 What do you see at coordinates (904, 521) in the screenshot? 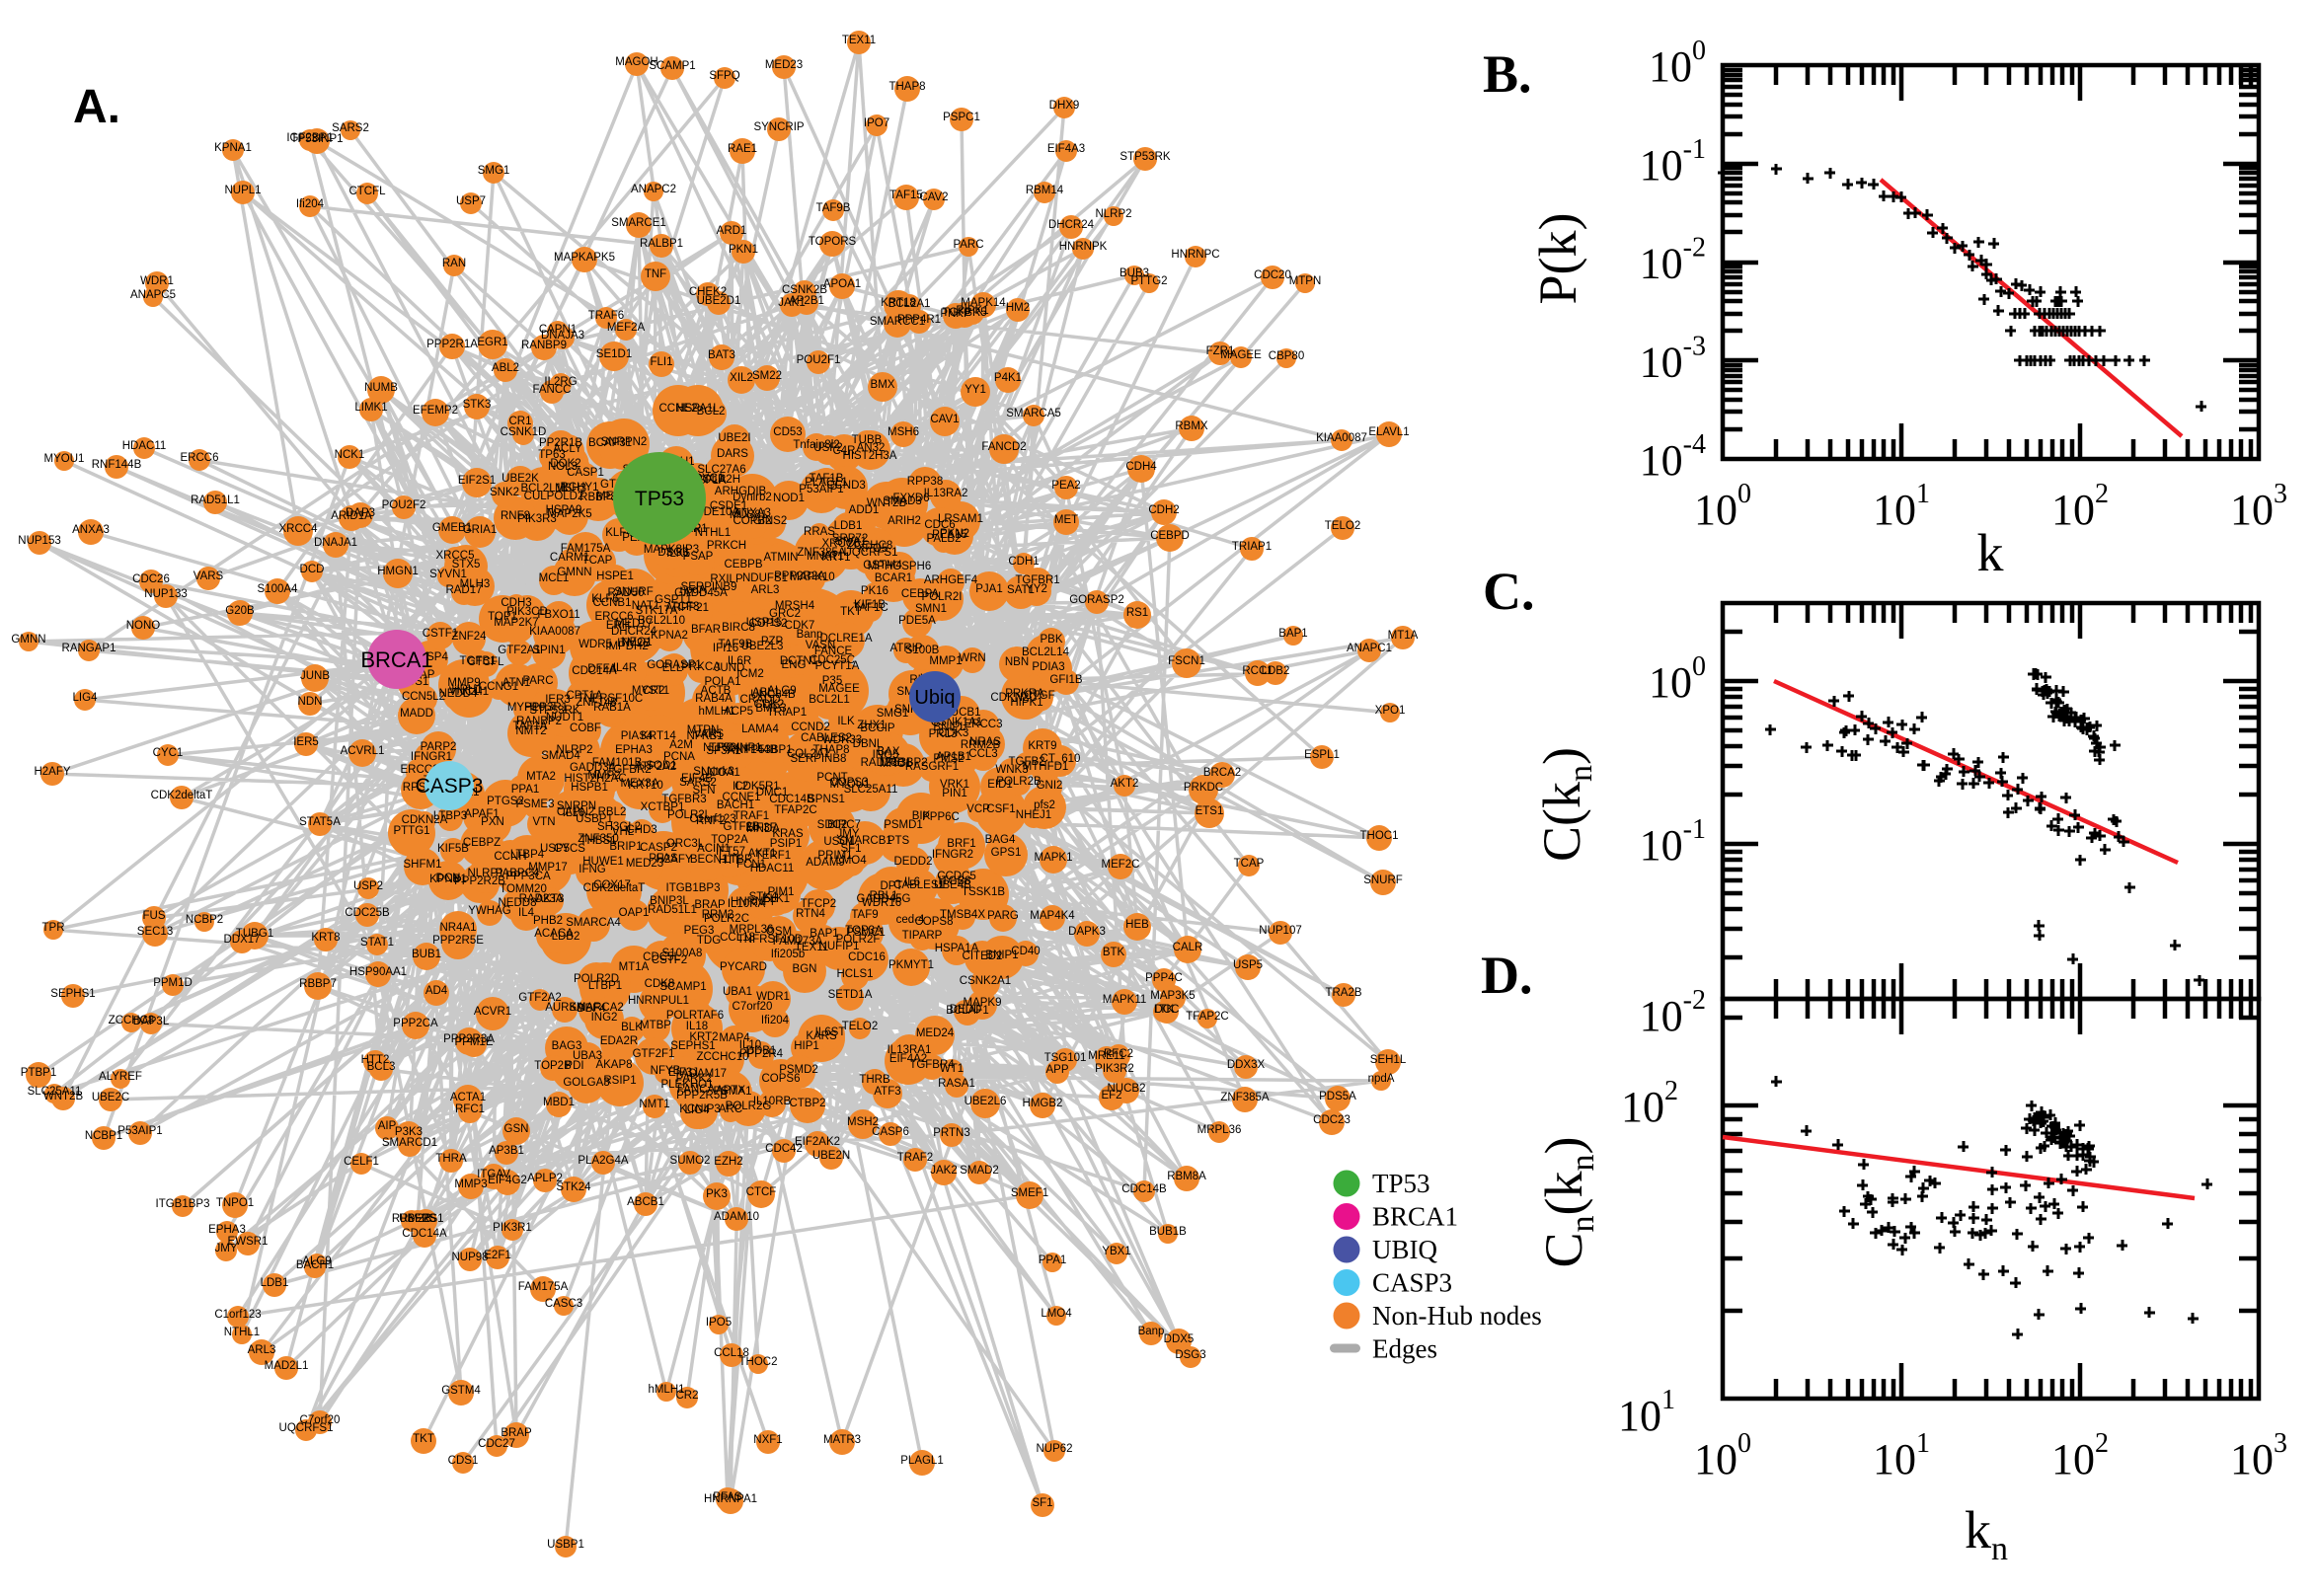
I see `svg-text: ARIH2` at bounding box center [904, 521].